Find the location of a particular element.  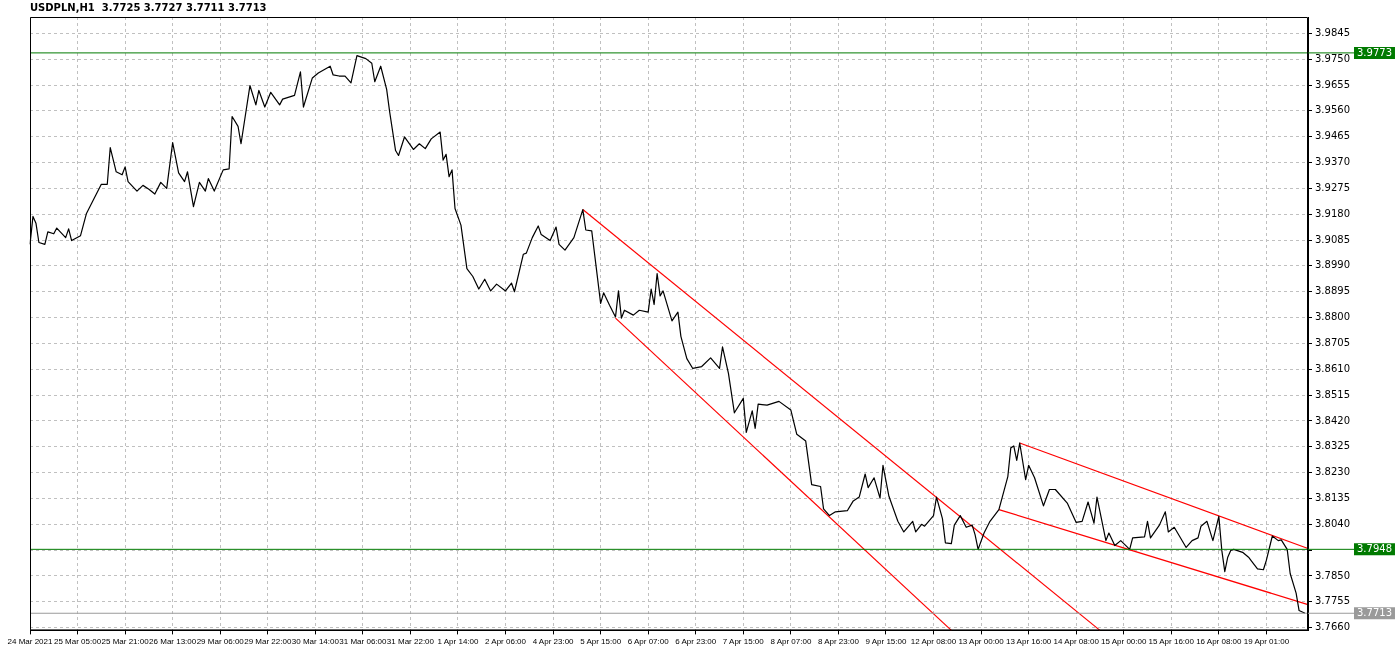

x-tick-label: 9 Apr 15:00 is located at coordinates (886, 642).